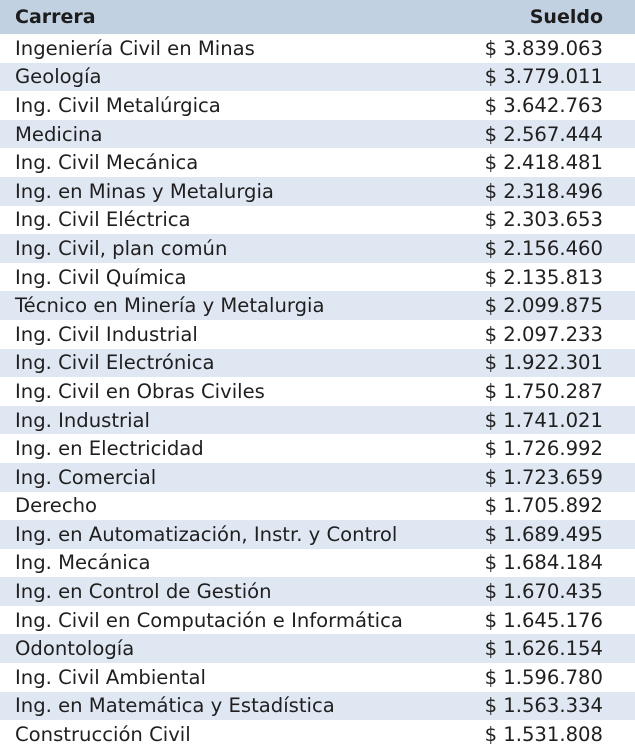  I want to click on career-cell: Ing. Civil Electrónica, so click(115, 363).